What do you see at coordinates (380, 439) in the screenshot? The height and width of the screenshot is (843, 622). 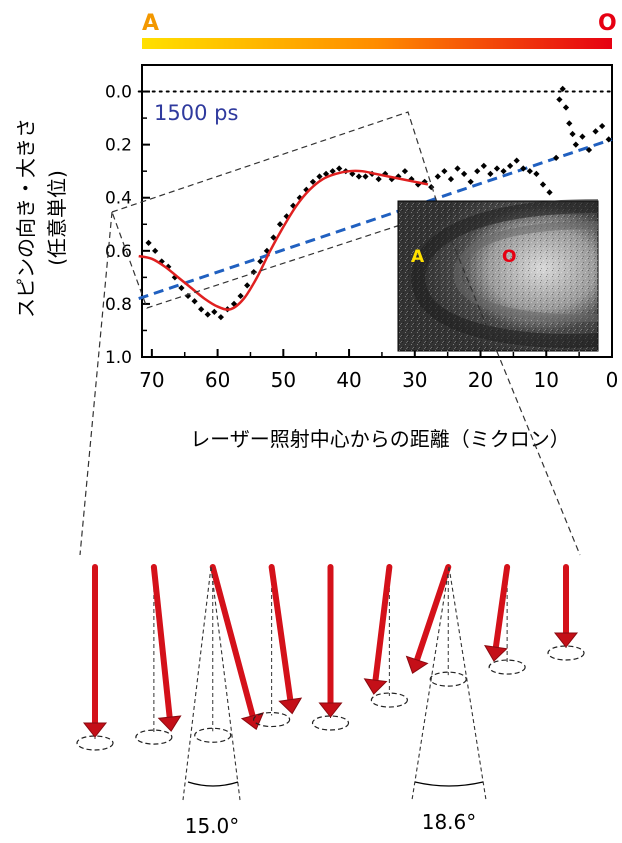 I see `x-axis-label: レーザー照射中心からの距離（ミクロン）` at bounding box center [380, 439].